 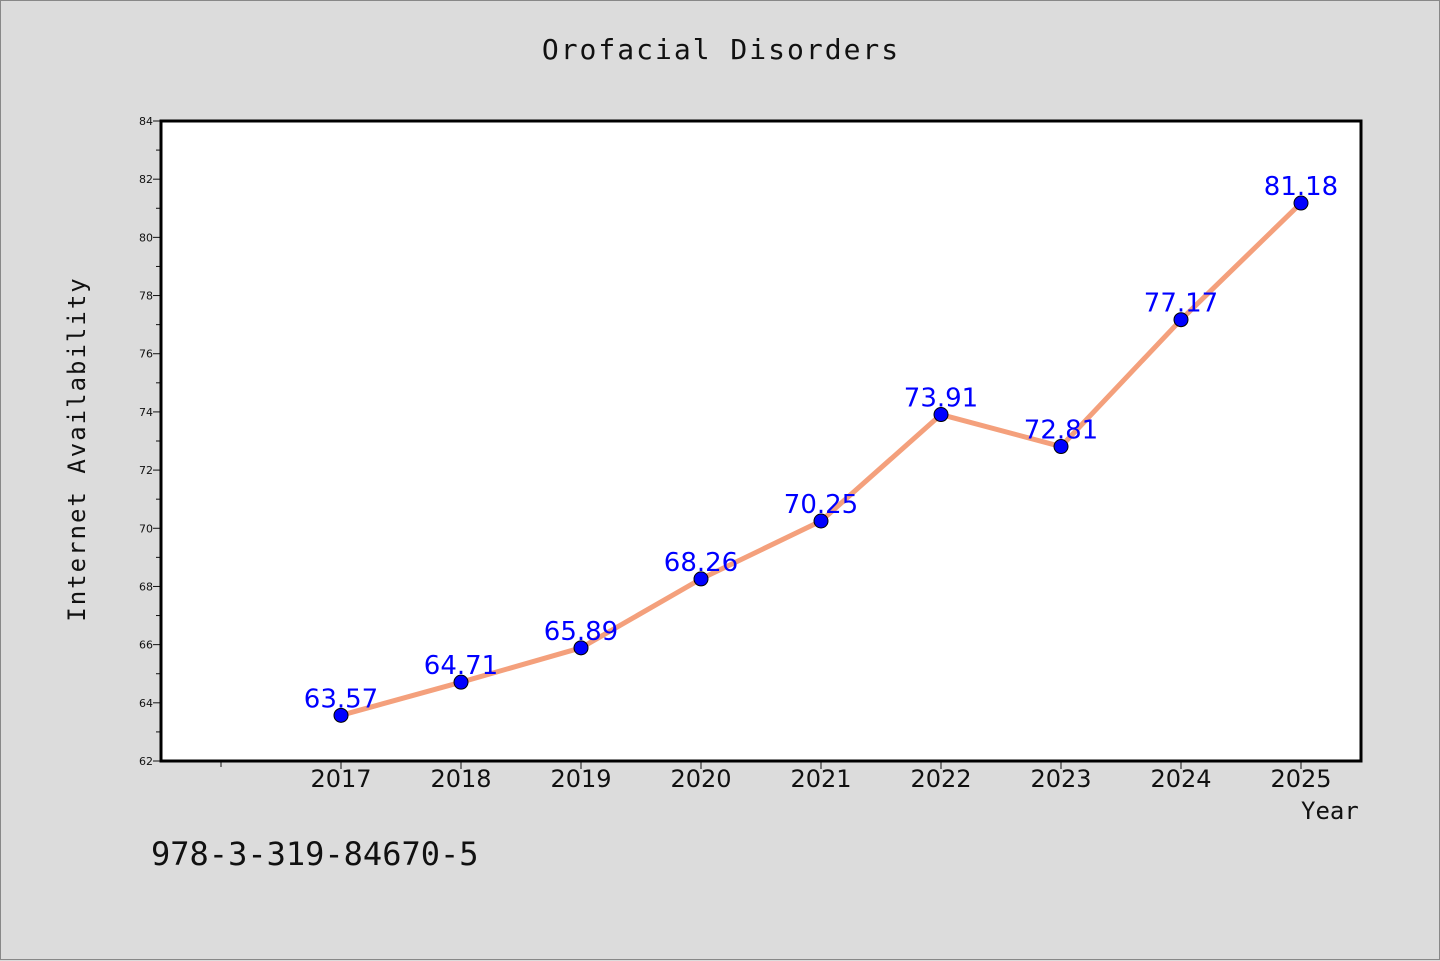 I want to click on x-tick-label: 2017, so click(x=340, y=779).